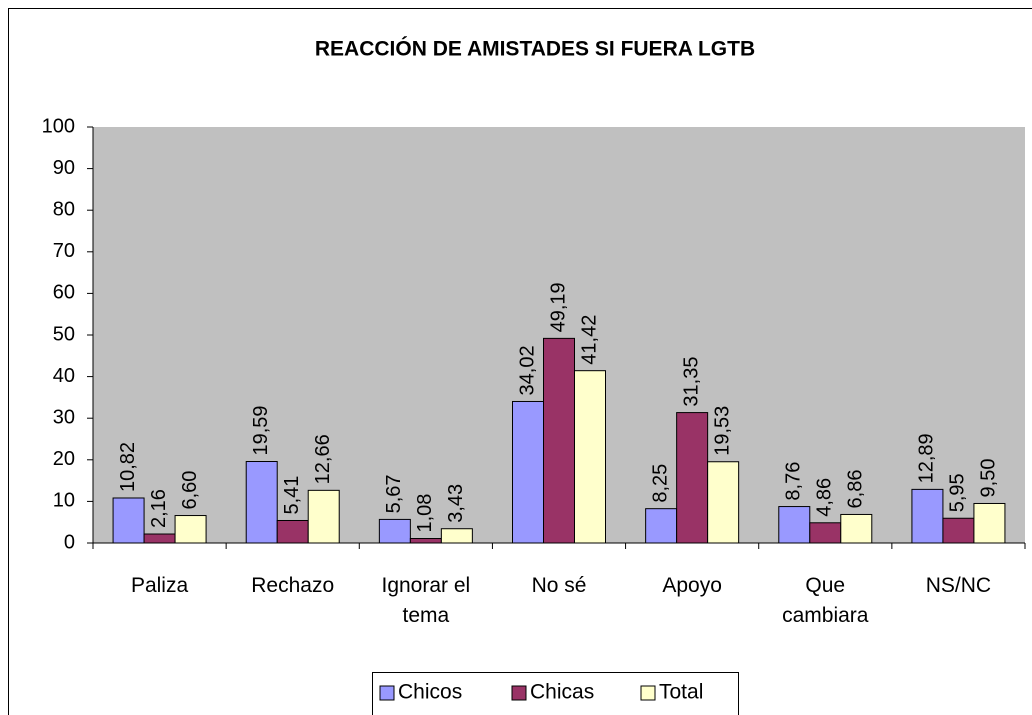 The width and height of the screenshot is (1032, 715). Describe the element at coordinates (58, 126) in the screenshot. I see `y-tick-label: 100` at that location.